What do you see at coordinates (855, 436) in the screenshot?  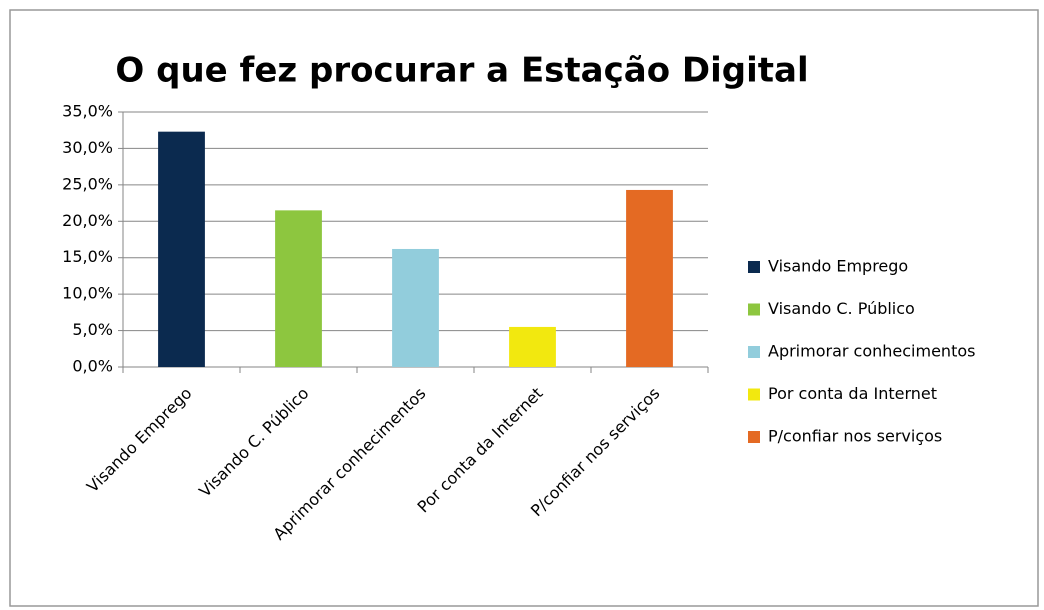 I see `legend-label: P/confiar nos serviços` at bounding box center [855, 436].